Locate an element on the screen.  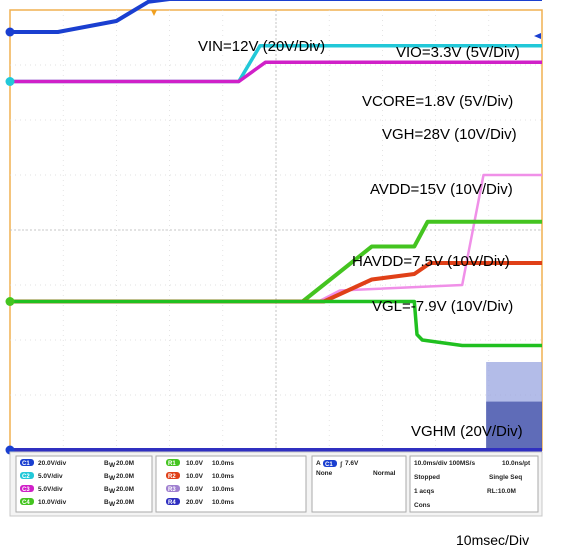
ref-tag: R1 is located at coordinates (172, 464).